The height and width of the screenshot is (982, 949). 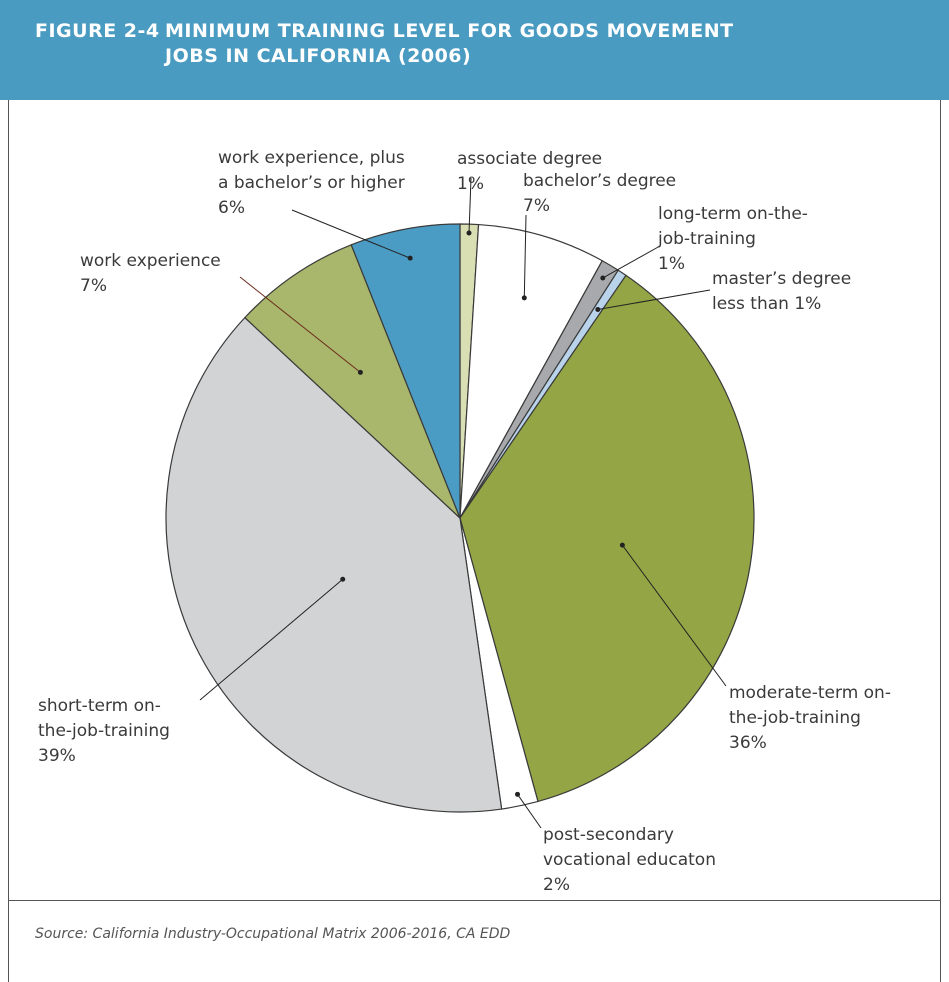 I want to click on value-label: less than 1%, so click(x=766, y=304).